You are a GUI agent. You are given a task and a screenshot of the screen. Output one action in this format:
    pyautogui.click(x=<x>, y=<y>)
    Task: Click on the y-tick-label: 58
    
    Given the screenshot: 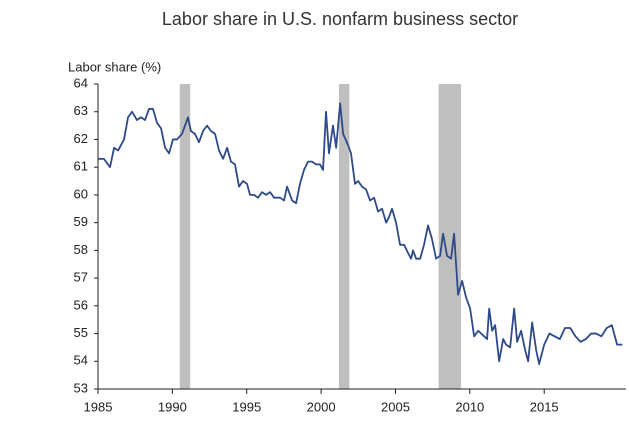 What is the action you would take?
    pyautogui.click(x=81, y=249)
    